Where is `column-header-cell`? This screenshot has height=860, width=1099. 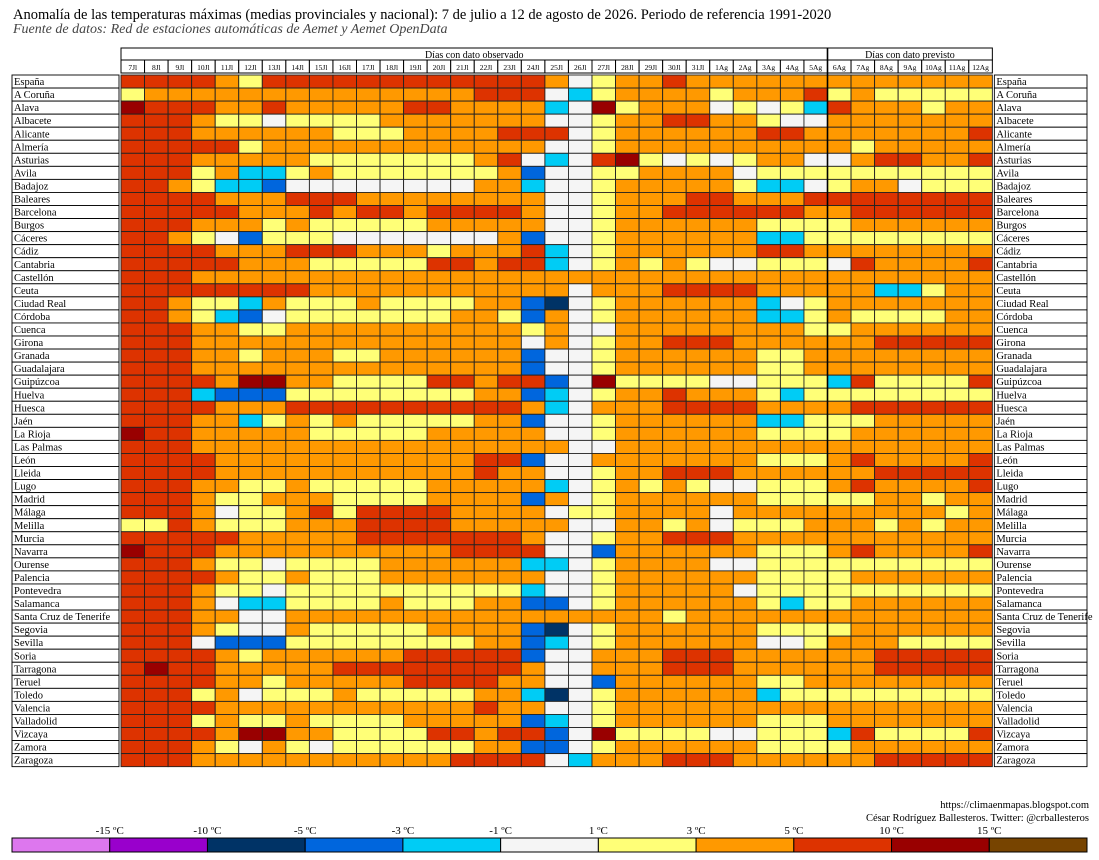
column-header-cell is located at coordinates (980, 66).